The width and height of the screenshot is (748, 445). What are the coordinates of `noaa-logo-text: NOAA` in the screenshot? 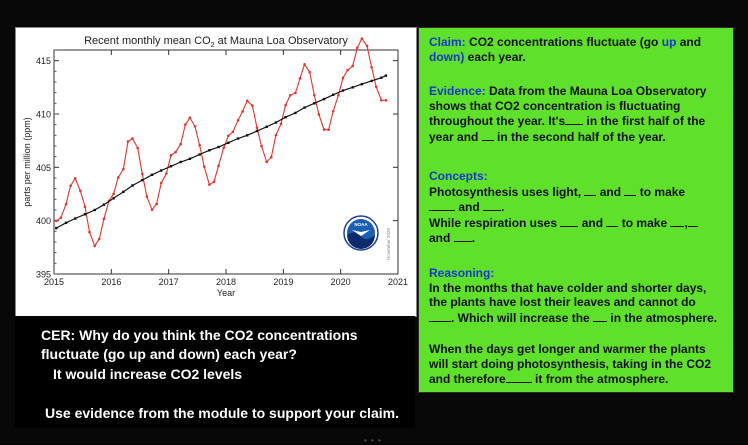 It's located at (361, 224).